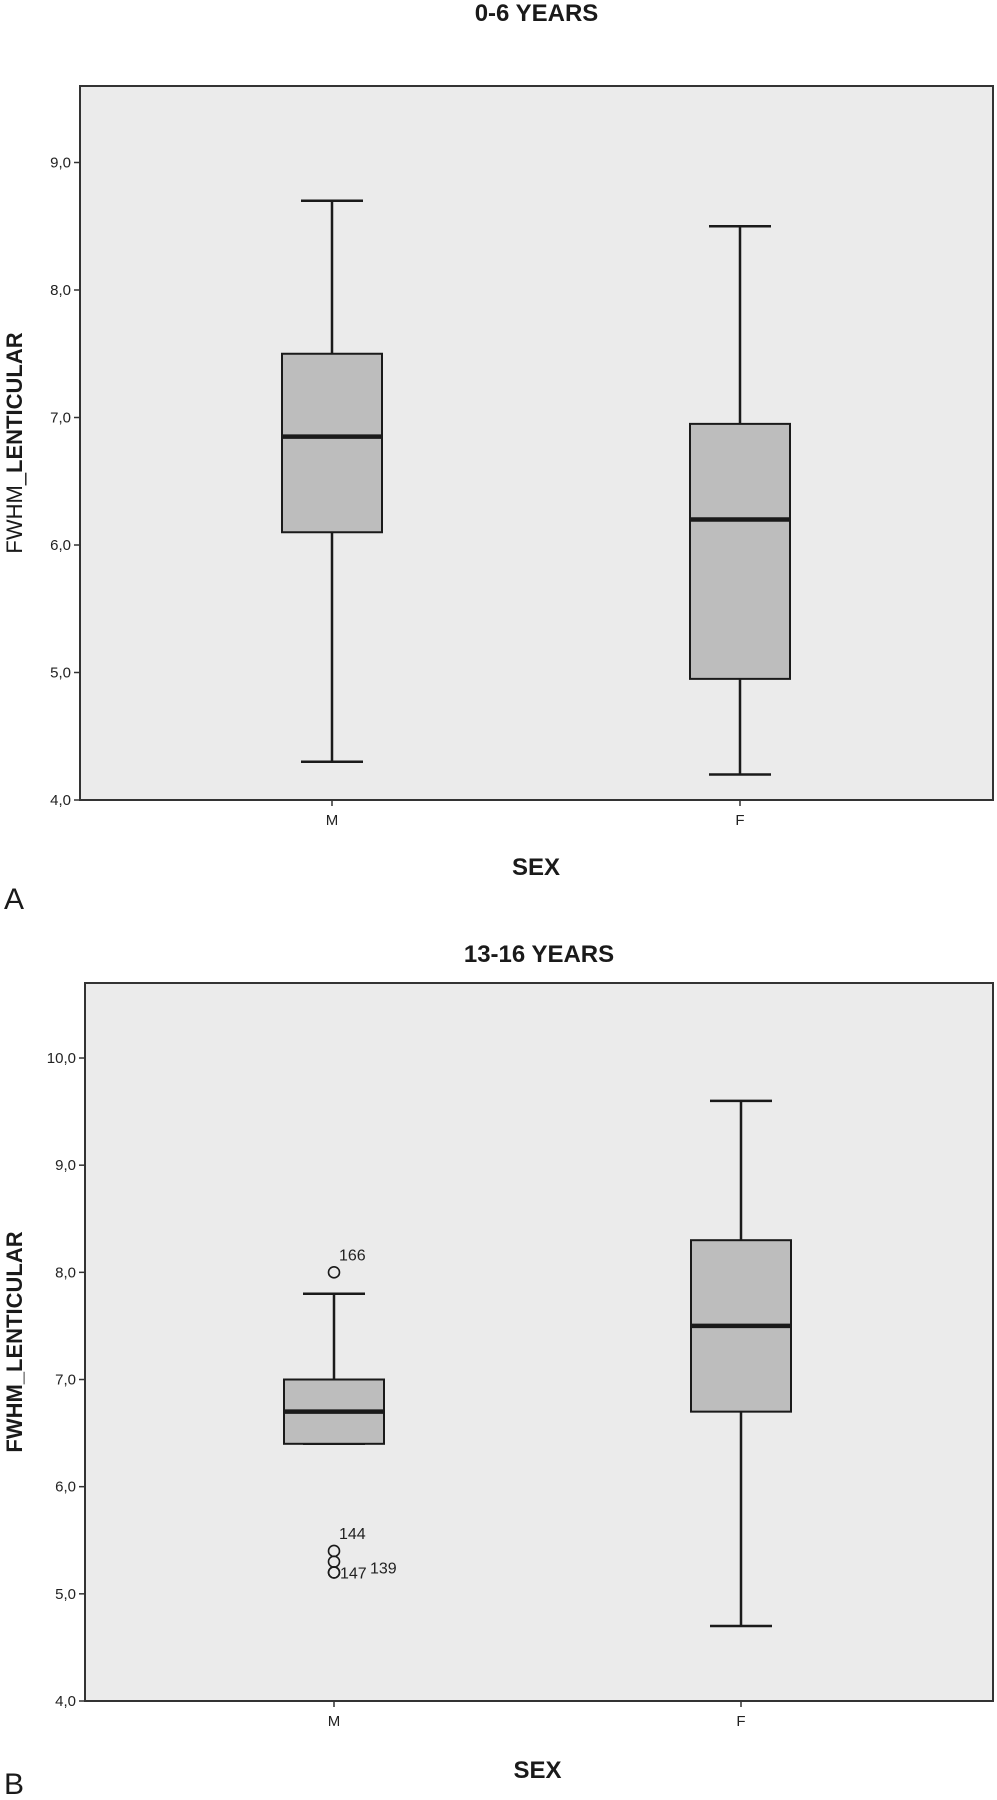  I want to click on panel-label: A, so click(14, 899).